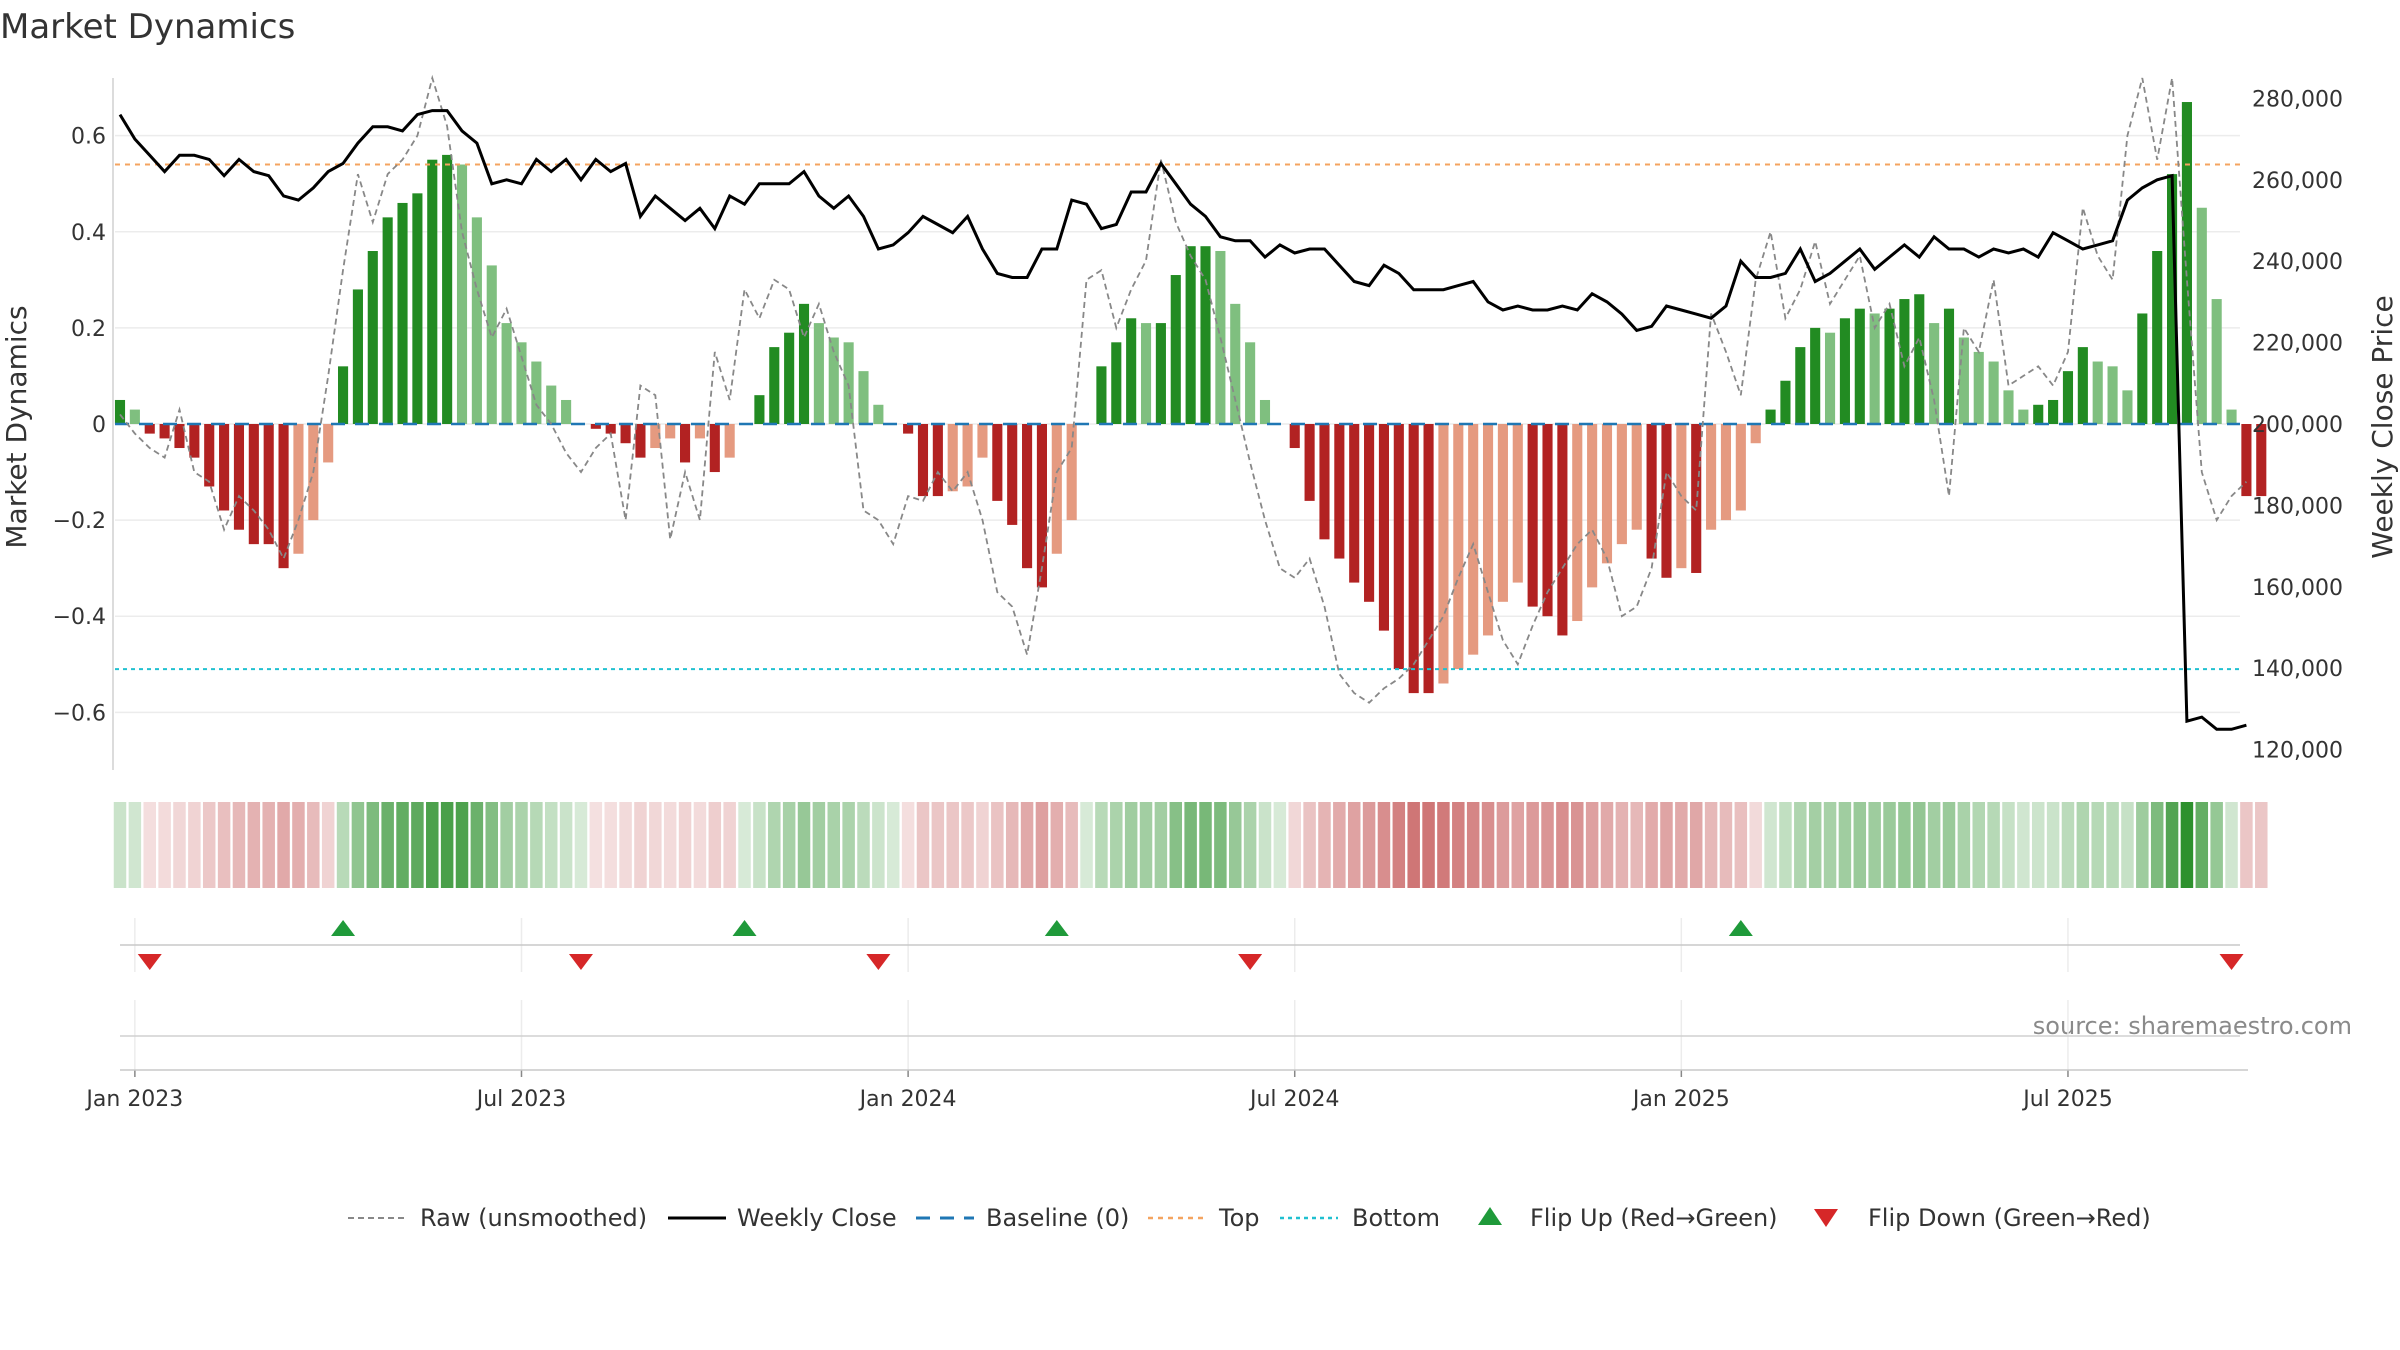 Image resolution: width=2400 pixels, height=1350 pixels. Describe the element at coordinates (2297, 588) in the screenshot. I see `y-tick-right: 160,000` at that location.